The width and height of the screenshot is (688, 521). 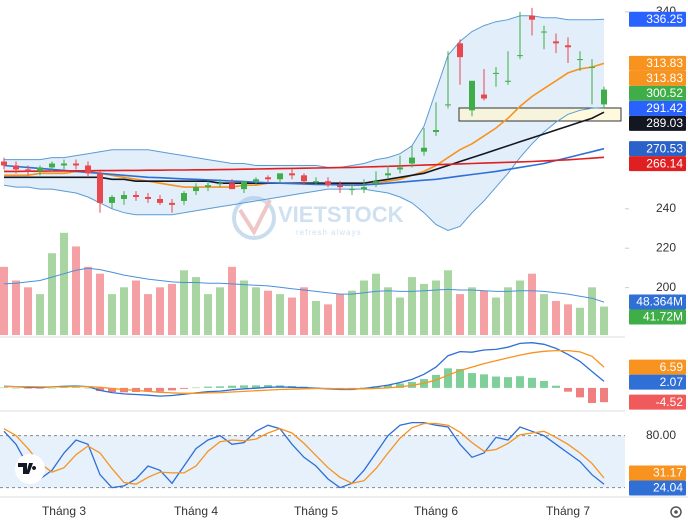 What do you see at coordinates (670, 402) in the screenshot?
I see `value-box-label: -4.52` at bounding box center [670, 402].